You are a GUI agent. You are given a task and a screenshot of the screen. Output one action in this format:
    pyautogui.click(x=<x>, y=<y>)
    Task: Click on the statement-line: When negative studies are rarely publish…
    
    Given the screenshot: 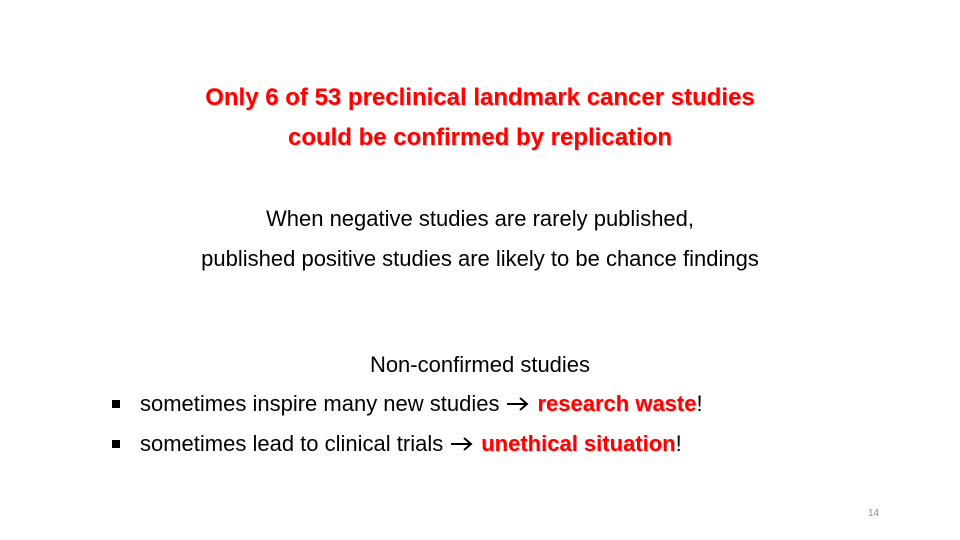 What is the action you would take?
    pyautogui.click(x=480, y=218)
    